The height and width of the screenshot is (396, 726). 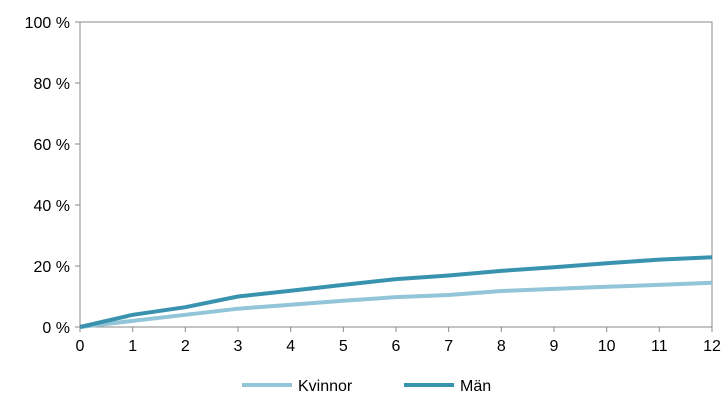 I want to click on x-tick-label: 2, so click(x=185, y=346).